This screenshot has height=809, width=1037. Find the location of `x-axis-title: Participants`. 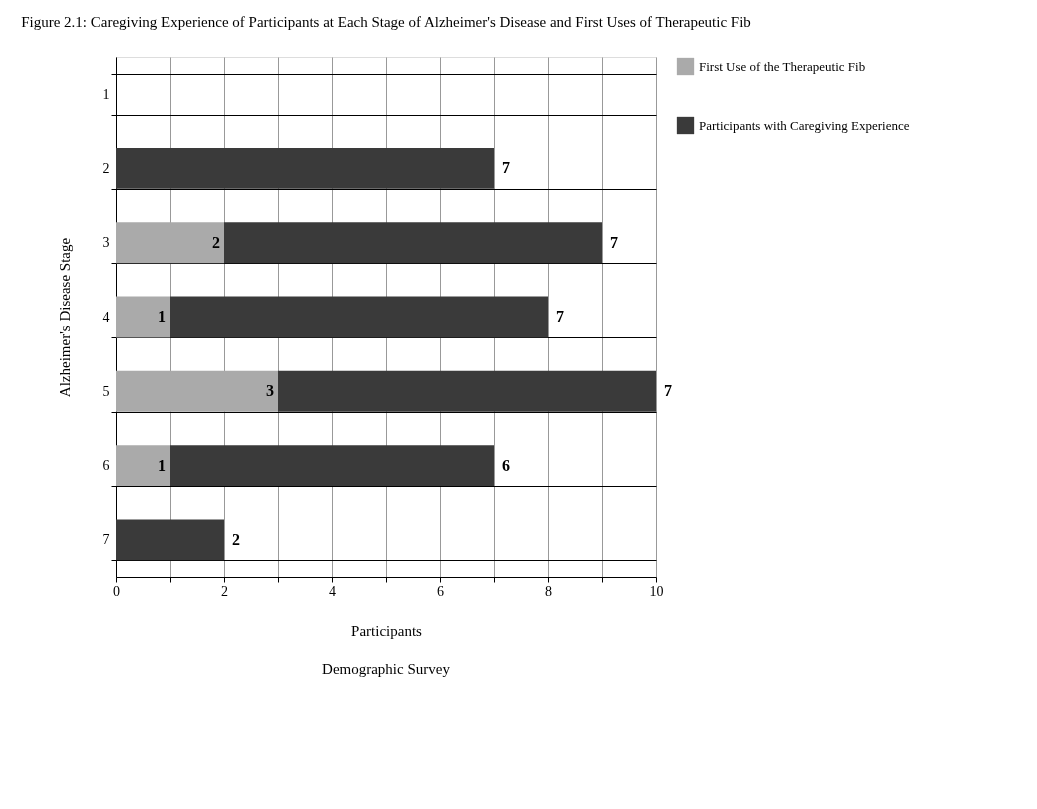

x-axis-title: Participants is located at coordinates (387, 630).